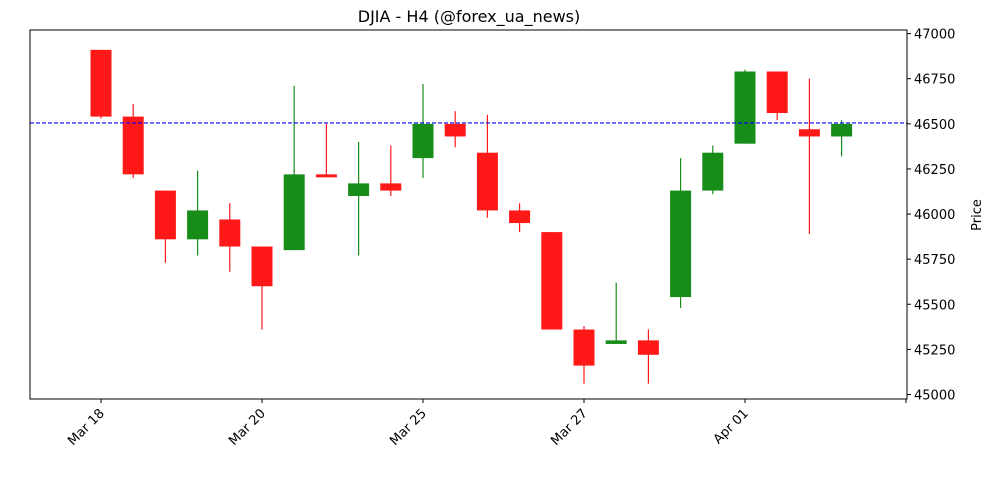 This screenshot has height=500, width=1000. I want to click on y-axis-label: Price, so click(977, 215).